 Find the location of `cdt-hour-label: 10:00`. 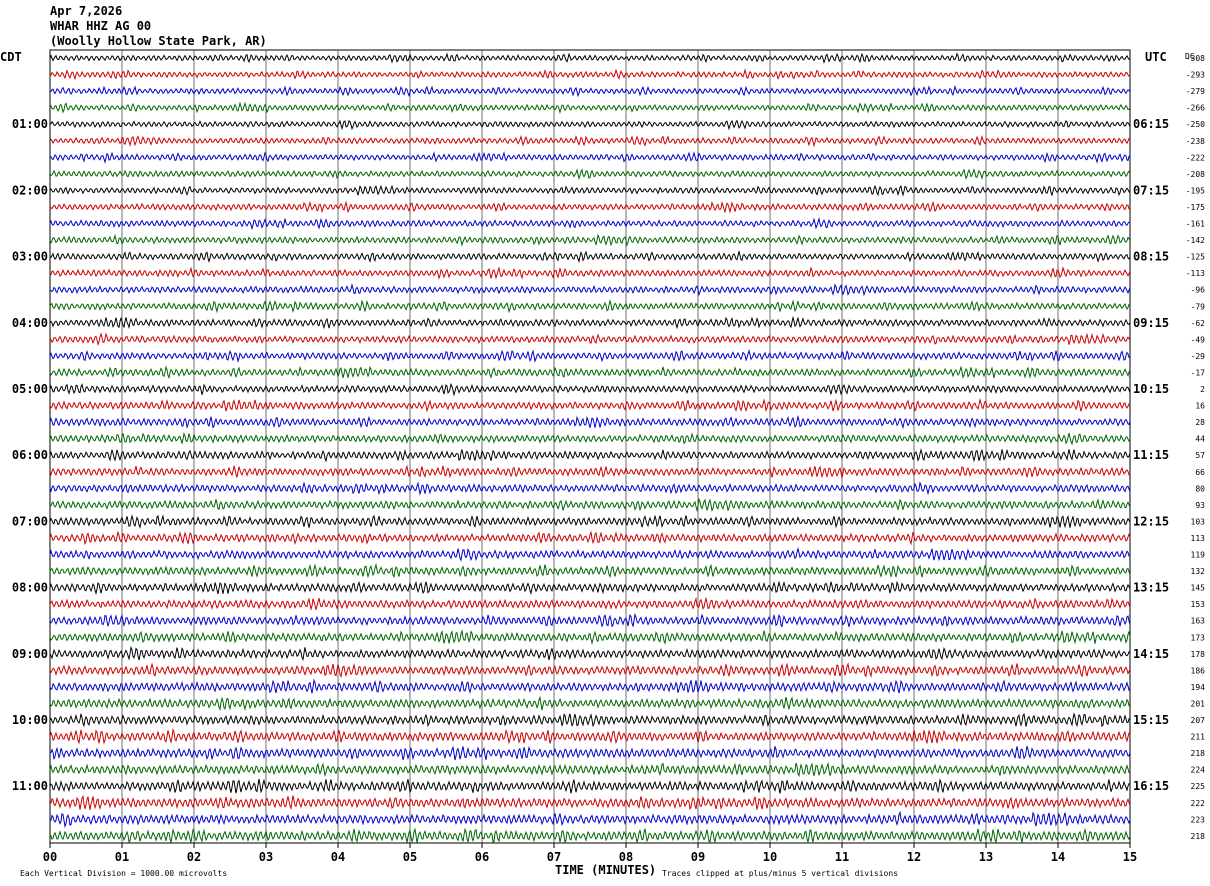

cdt-hour-label: 10:00 is located at coordinates (30, 720).